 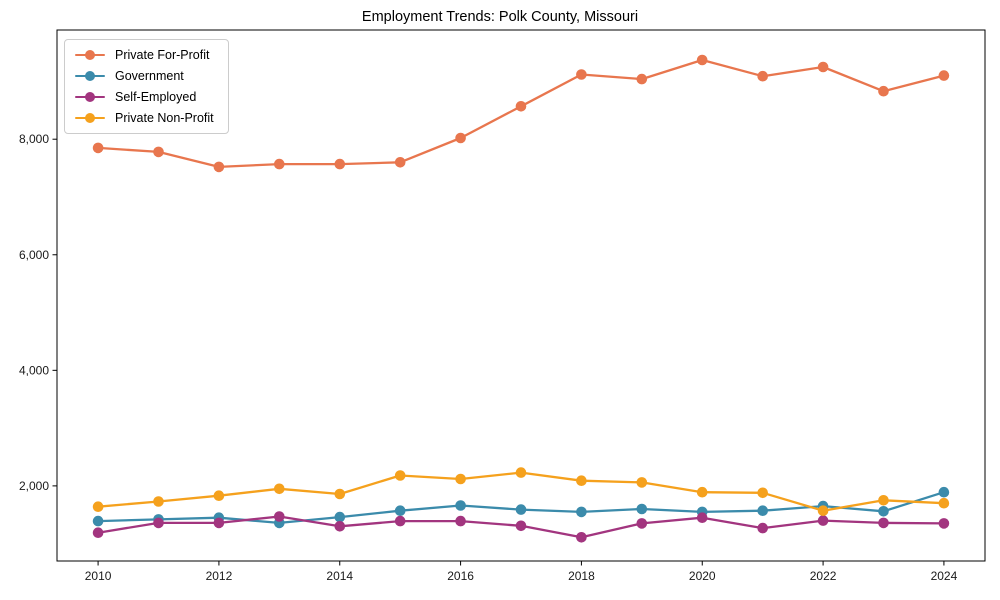 I want to click on data-point-self-employed-2021, so click(x=762, y=528).